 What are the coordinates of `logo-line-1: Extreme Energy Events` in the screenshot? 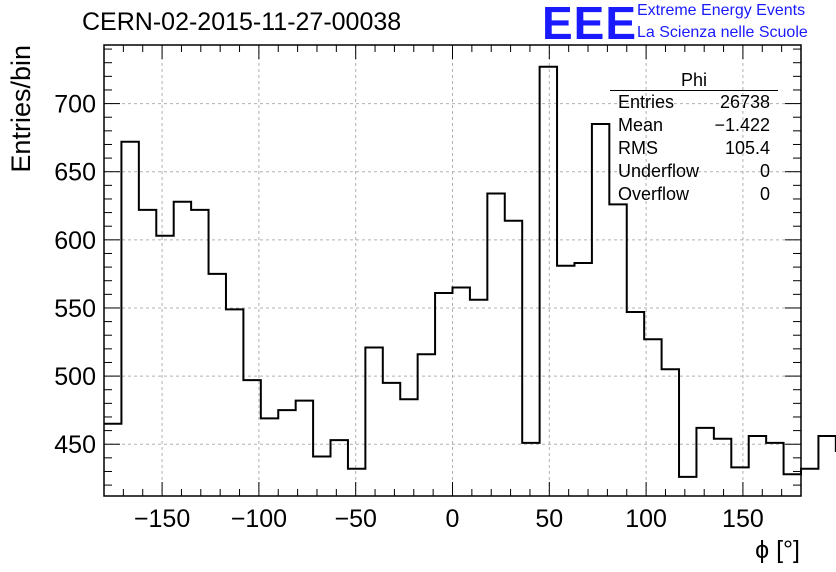 It's located at (721, 10).